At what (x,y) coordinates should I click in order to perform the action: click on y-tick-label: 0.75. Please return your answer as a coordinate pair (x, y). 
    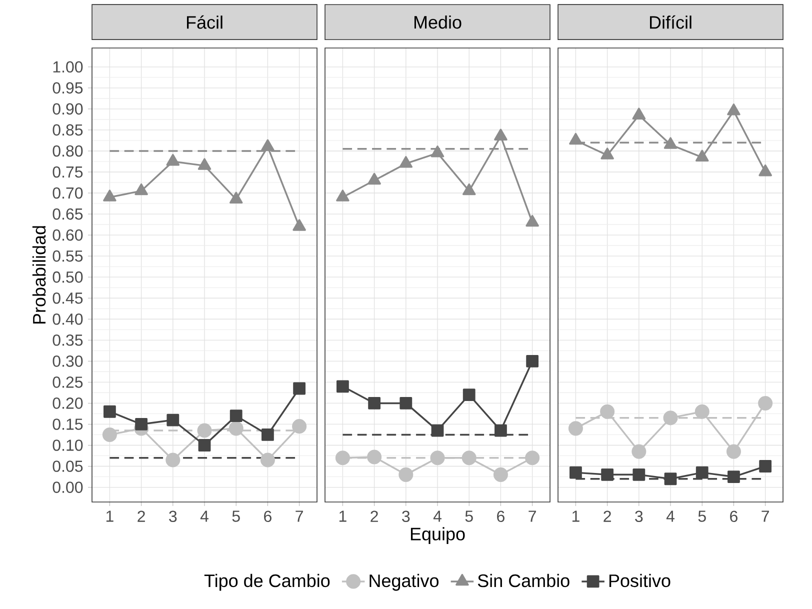
    Looking at the image, I should click on (67, 172).